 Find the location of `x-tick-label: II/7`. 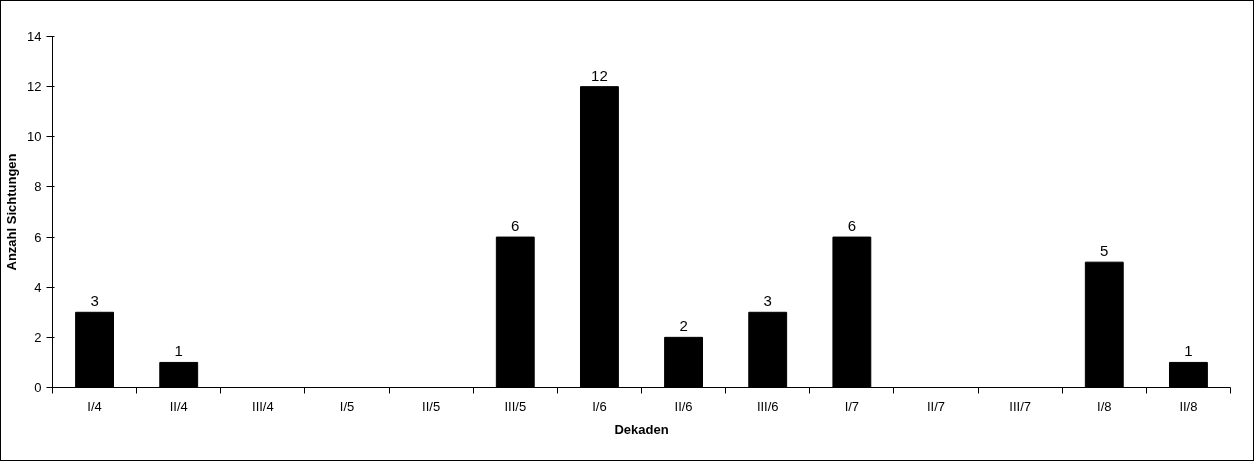

x-tick-label: II/7 is located at coordinates (936, 406).